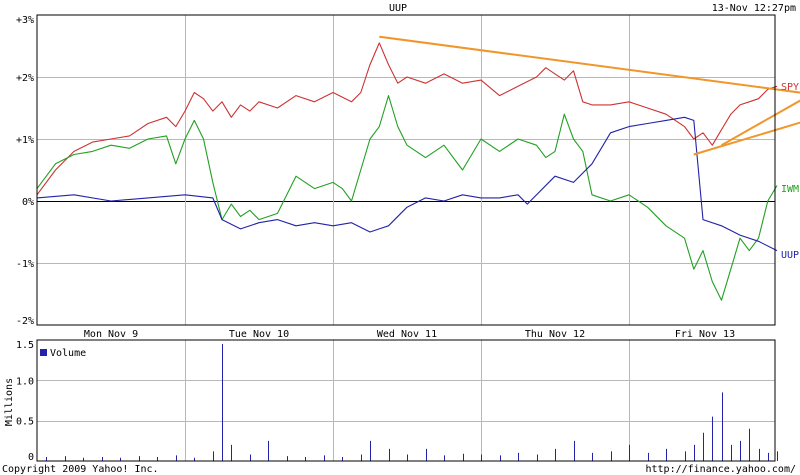 The width and height of the screenshot is (800, 475). What do you see at coordinates (31, 457) in the screenshot?
I see `volume-tick-label: 0` at bounding box center [31, 457].